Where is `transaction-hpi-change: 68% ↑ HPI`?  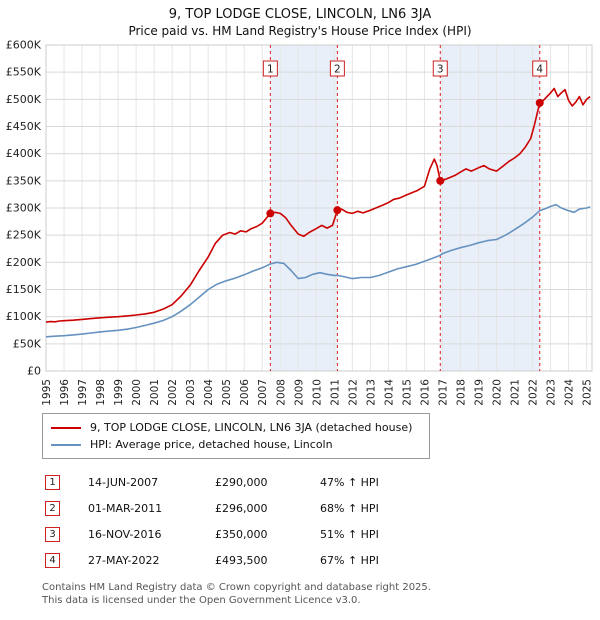 transaction-hpi-change: 68% ↑ HPI is located at coordinates (349, 508).